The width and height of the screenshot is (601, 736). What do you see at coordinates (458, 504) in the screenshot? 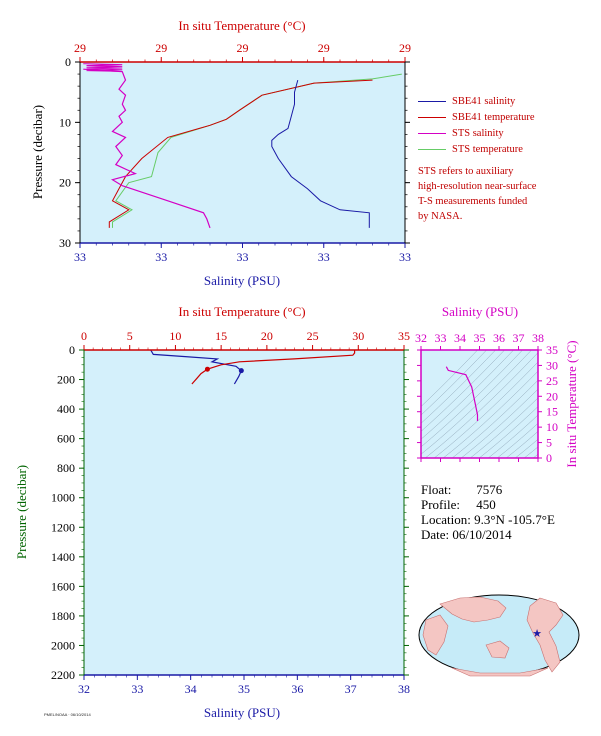
I see `profile-row: Profile: 450` at bounding box center [458, 504].